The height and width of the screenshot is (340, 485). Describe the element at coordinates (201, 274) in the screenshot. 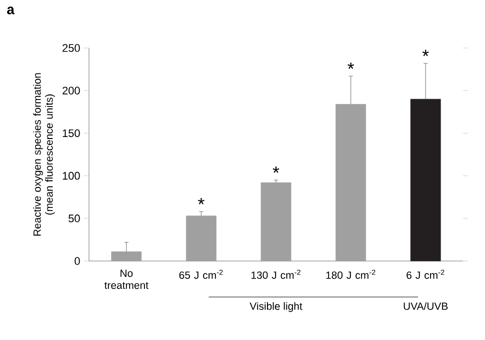

I see `x-tick-label: 65 J cm$^{-2}$` at that location.